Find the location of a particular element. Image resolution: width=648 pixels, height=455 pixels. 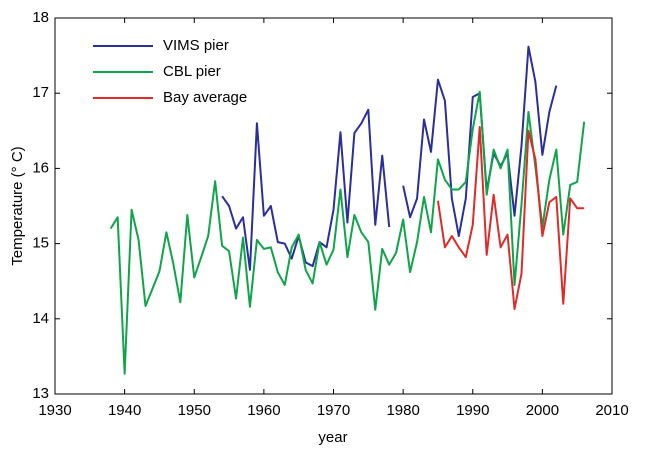

x-axis-label: year is located at coordinates (332, 437).